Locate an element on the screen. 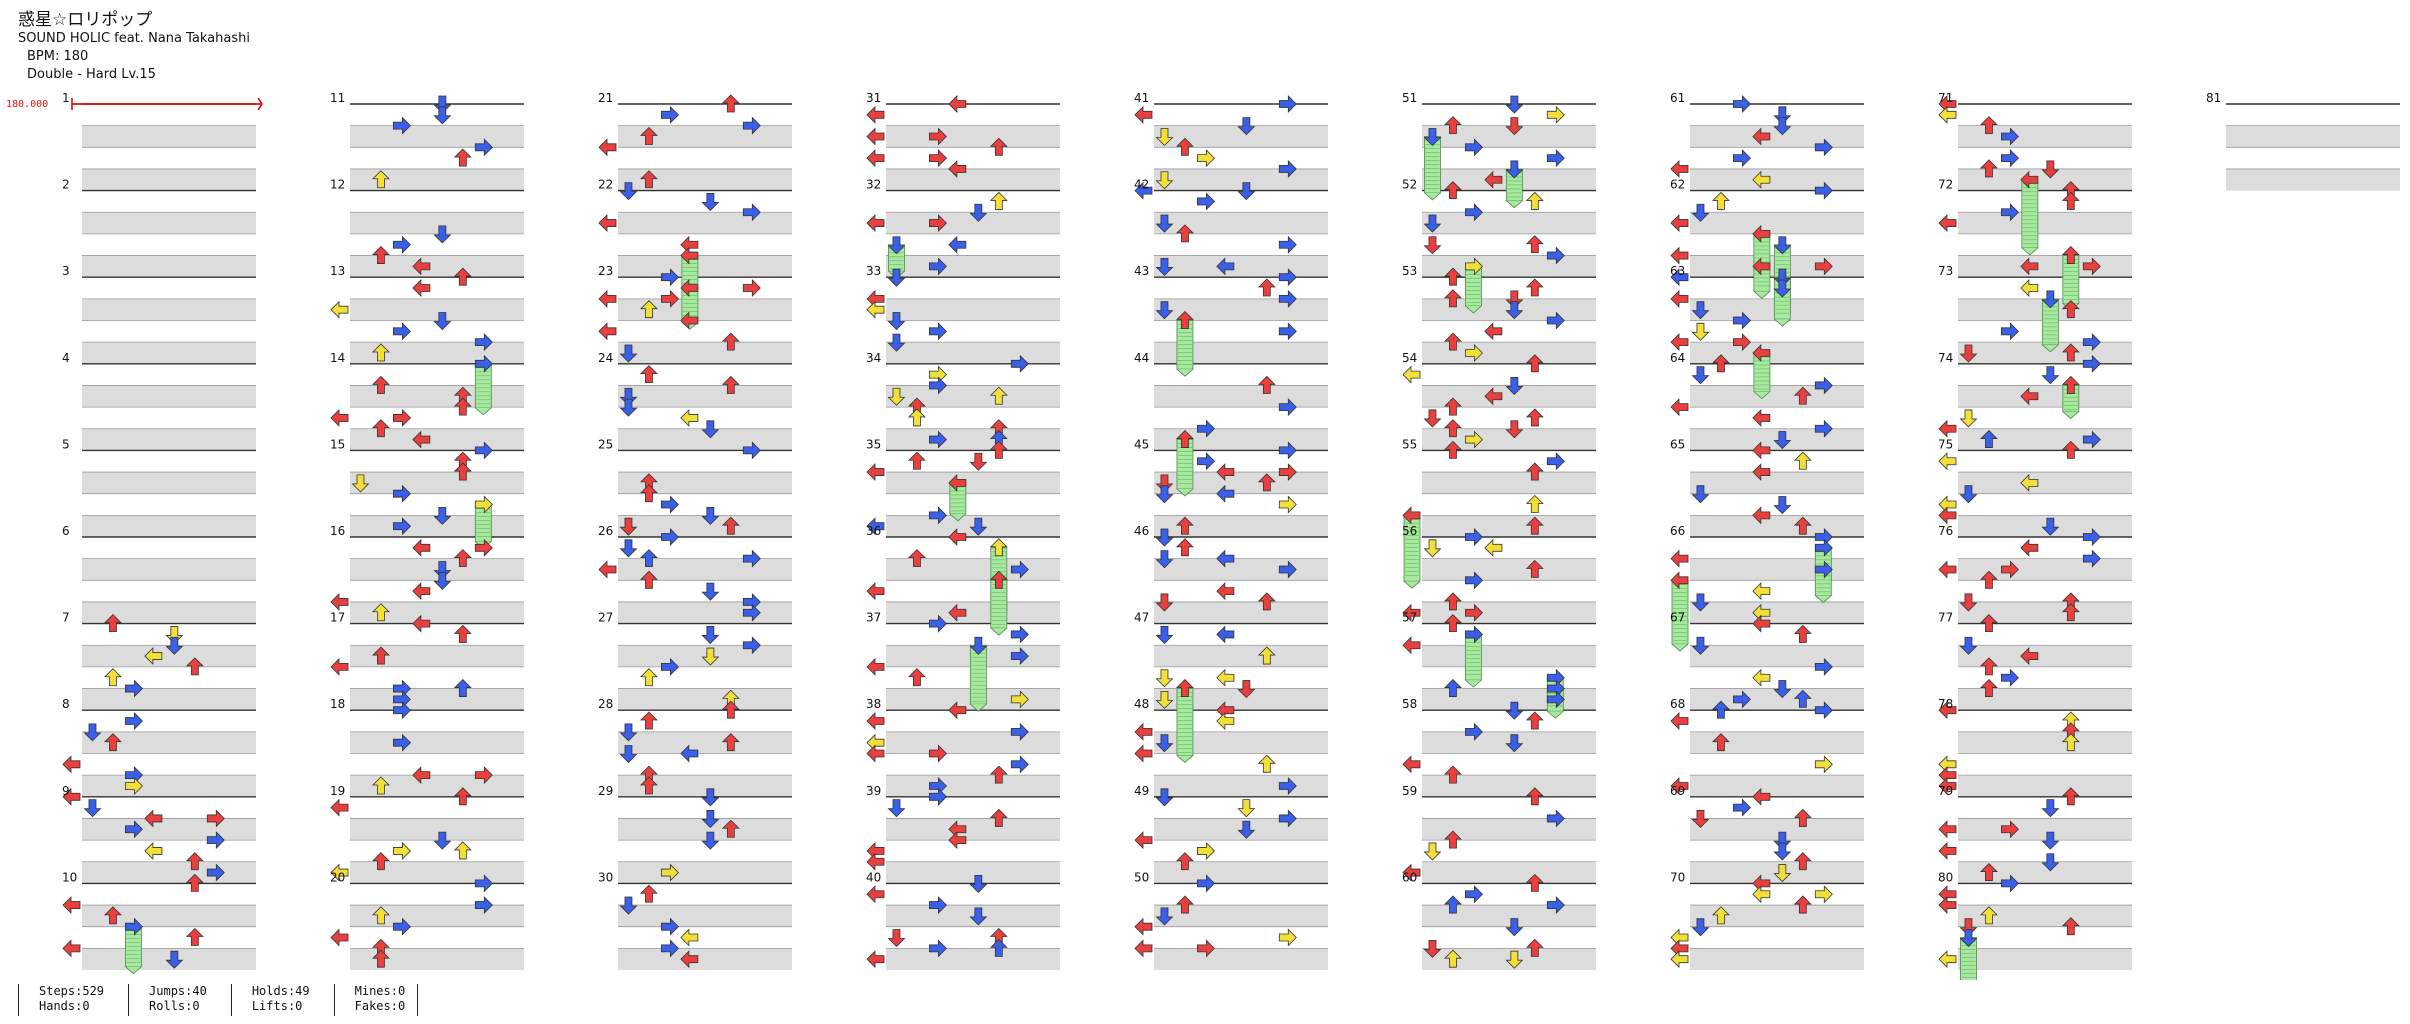 The width and height of the screenshot is (2410, 1024). measure-number: 25 is located at coordinates (605, 444).